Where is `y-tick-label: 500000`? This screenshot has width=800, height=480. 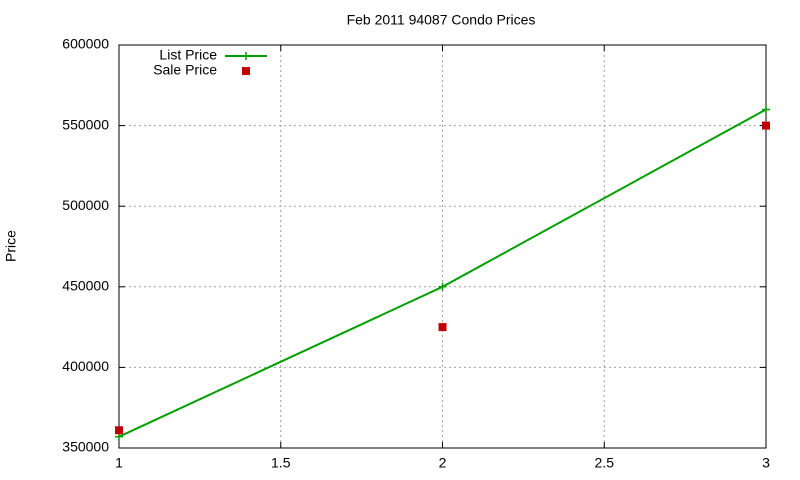
y-tick-label: 500000 is located at coordinates (85, 205).